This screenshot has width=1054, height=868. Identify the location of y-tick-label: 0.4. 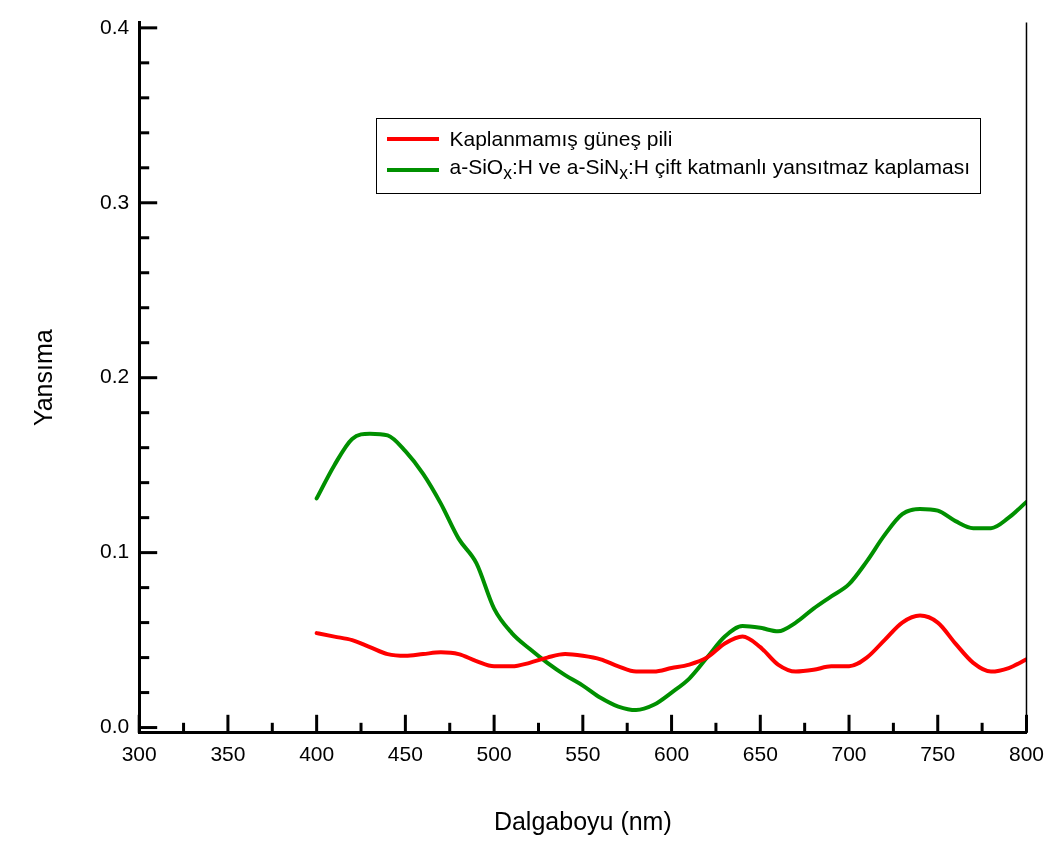
(114, 26).